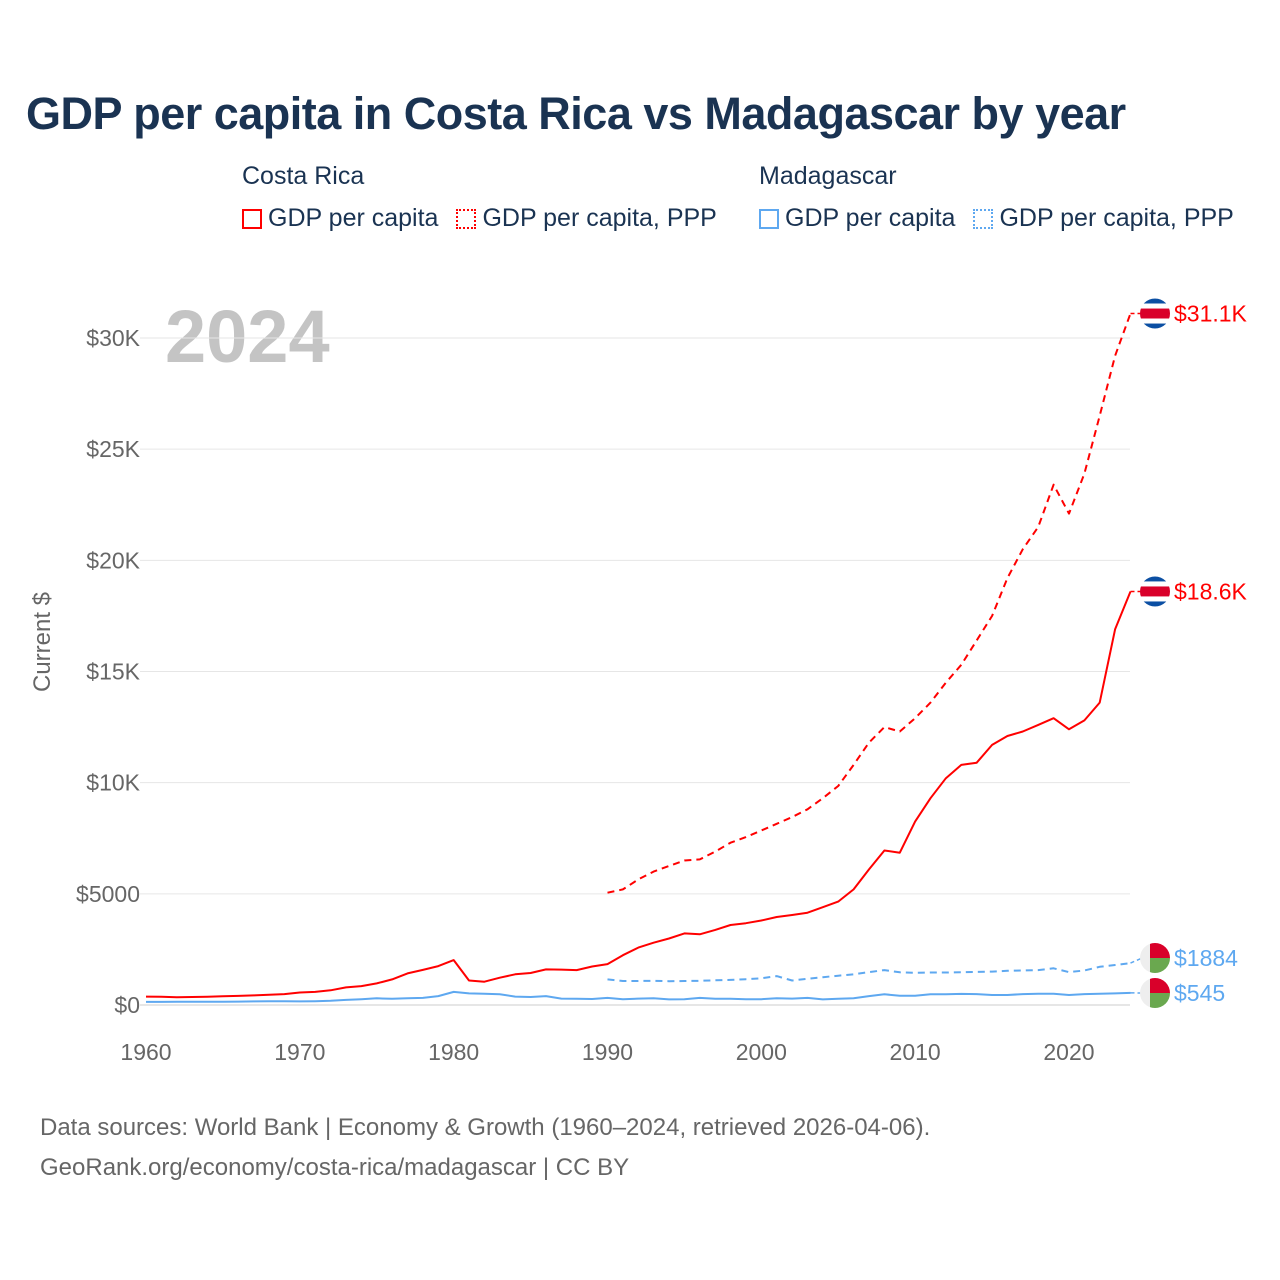 This screenshot has height=1280, width=1280. Describe the element at coordinates (42, 642) in the screenshot. I see `y-axis-label: Current $` at that location.